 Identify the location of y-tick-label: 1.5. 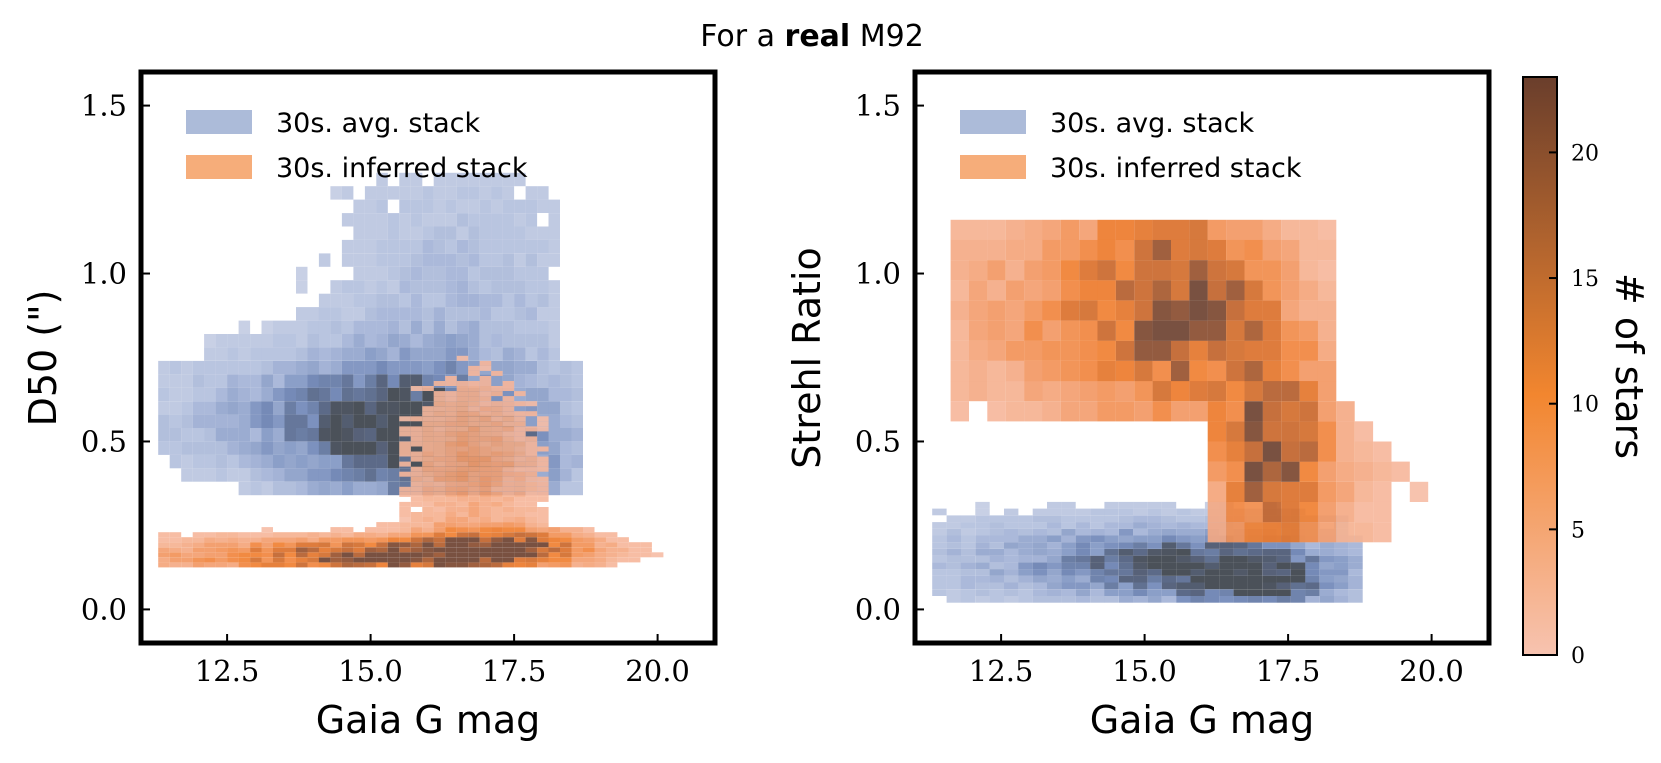
(878, 106).